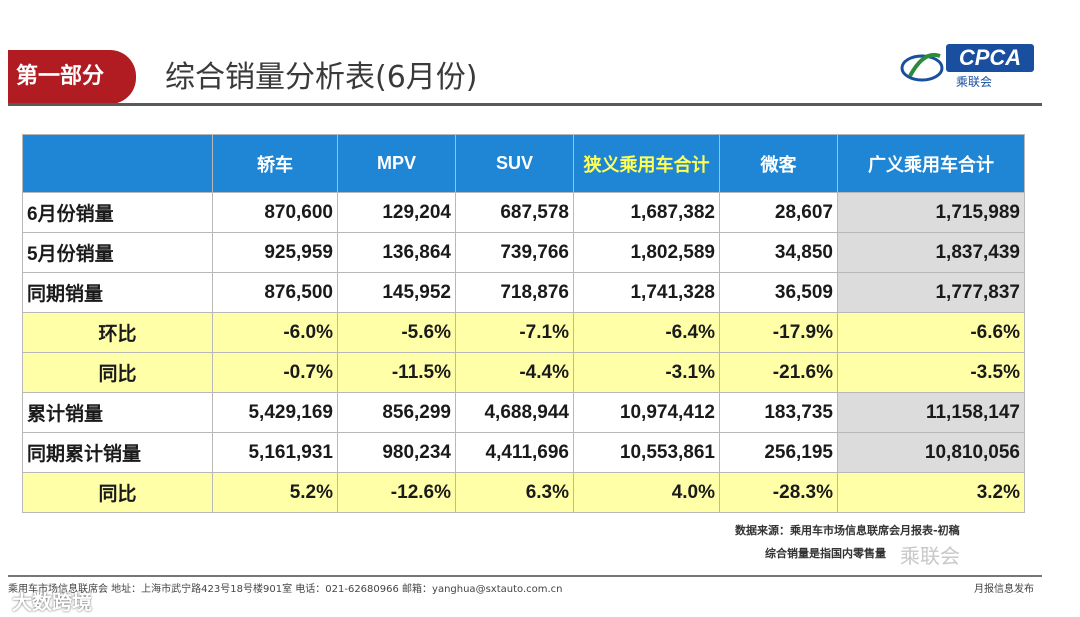 The width and height of the screenshot is (1080, 617). What do you see at coordinates (931, 292) in the screenshot?
I see `table-cell: 1,777,837` at bounding box center [931, 292].